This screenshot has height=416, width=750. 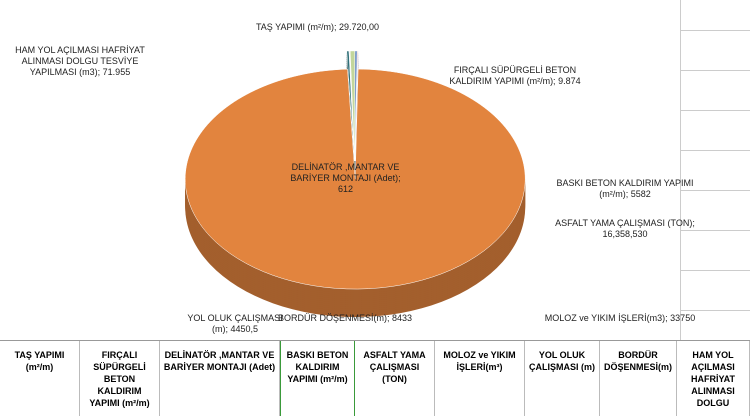 I want to click on data-label: BASKI BETON KALDIRIM YAPIMI (m²/m); 5582, so click(x=625, y=189).